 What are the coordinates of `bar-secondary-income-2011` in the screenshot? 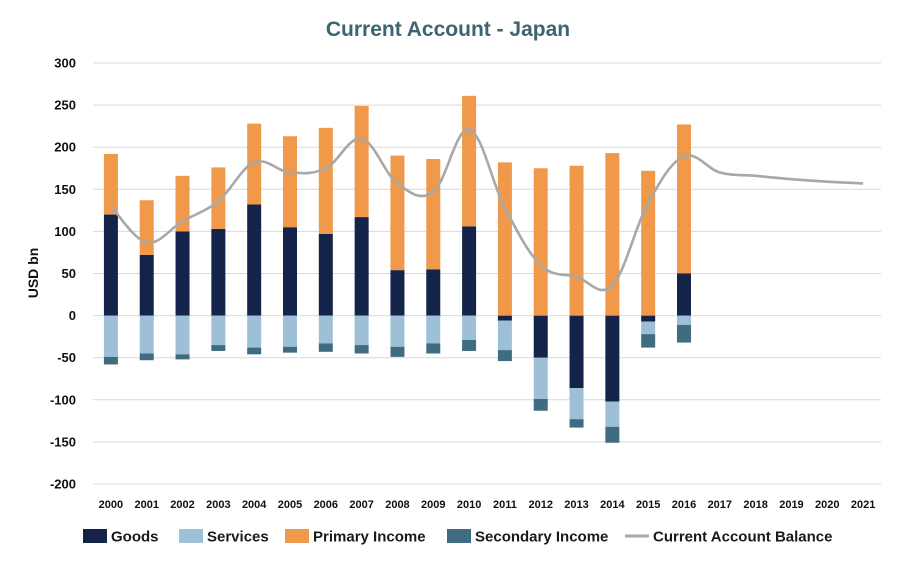 It's located at (504, 356).